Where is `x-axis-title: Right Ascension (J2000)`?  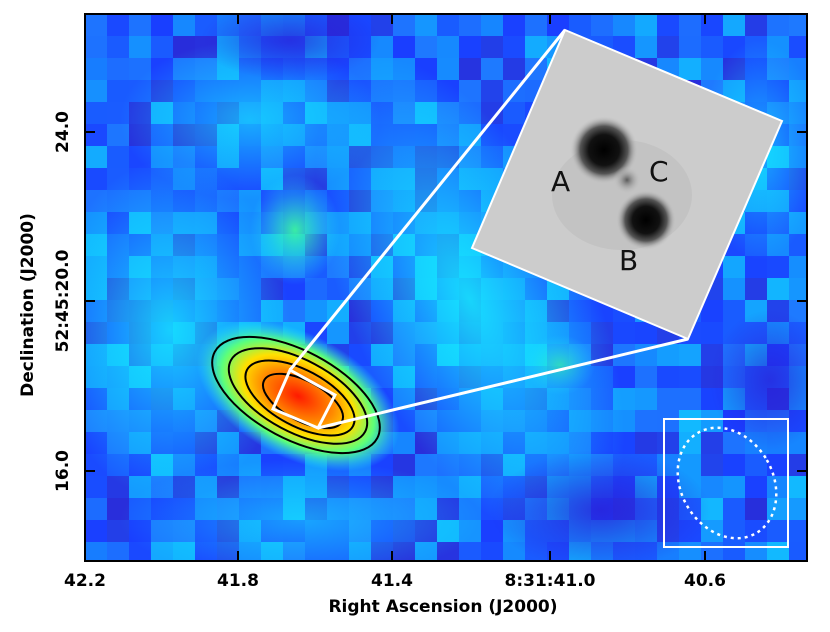
x-axis-title: Right Ascension (J2000) is located at coordinates (442, 607).